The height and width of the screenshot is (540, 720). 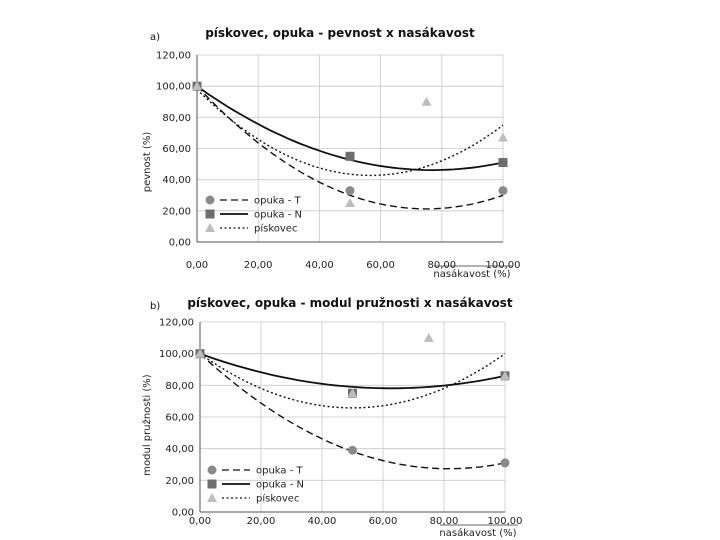 I want to click on y-axis-label: pevnost (%), so click(x=147, y=162).